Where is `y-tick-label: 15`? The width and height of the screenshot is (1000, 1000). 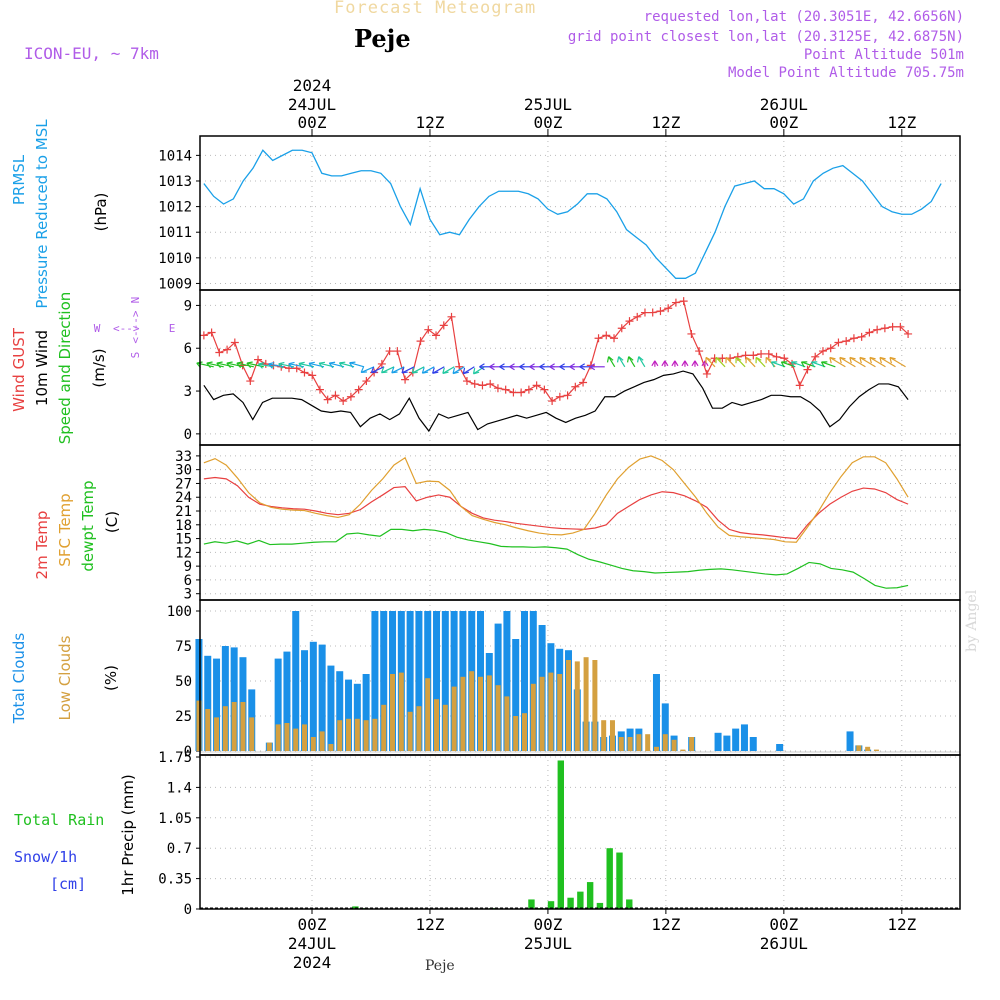 y-tick-label: 15 is located at coordinates (183, 540).